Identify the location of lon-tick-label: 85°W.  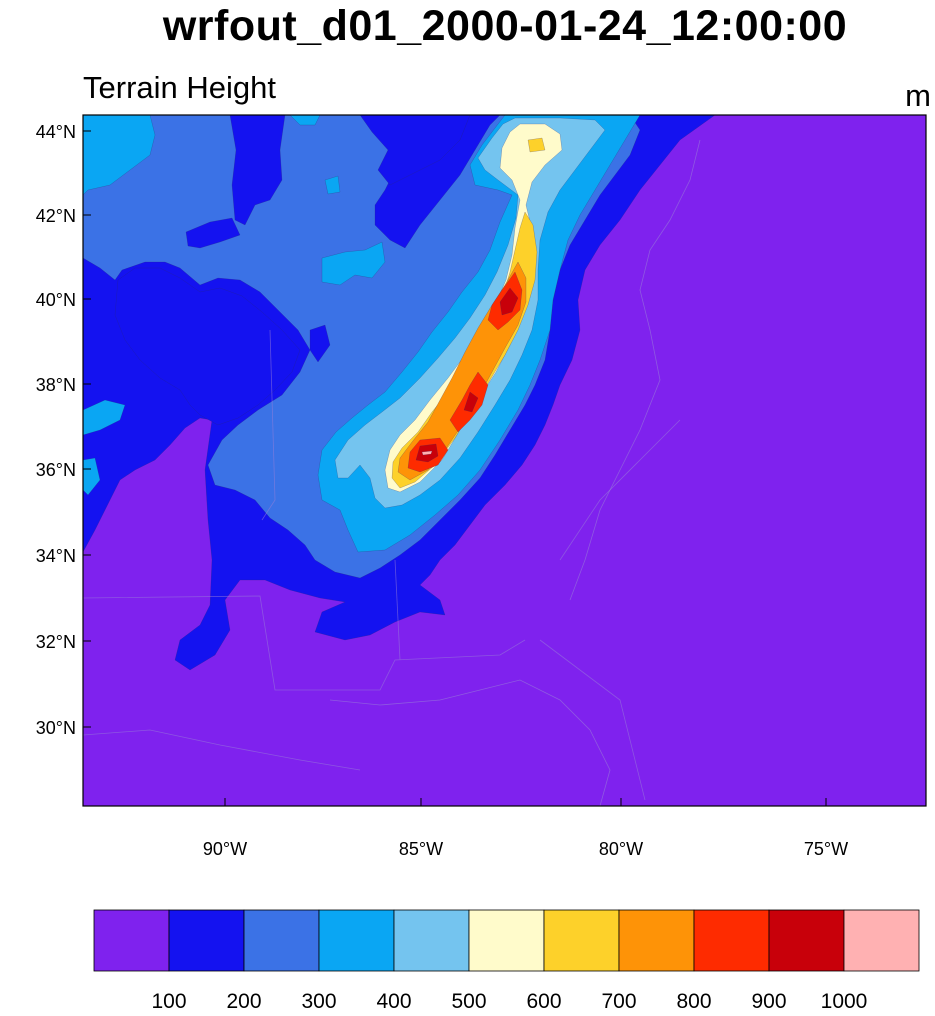
(421, 849).